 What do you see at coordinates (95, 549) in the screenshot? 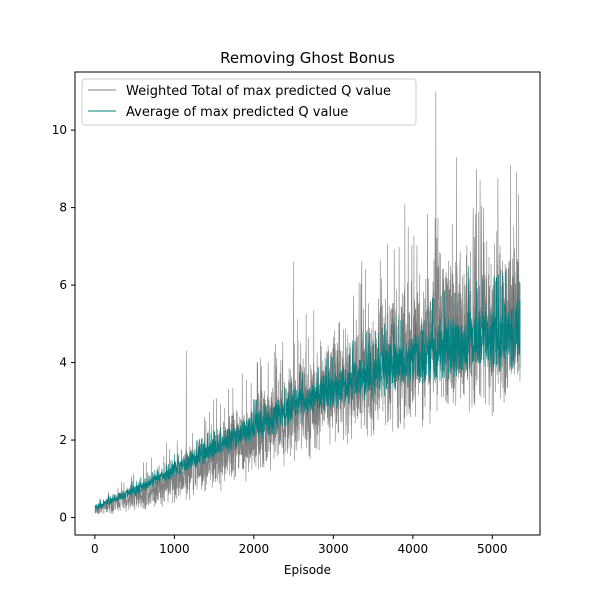
I see `x-tick-label: 0` at bounding box center [95, 549].